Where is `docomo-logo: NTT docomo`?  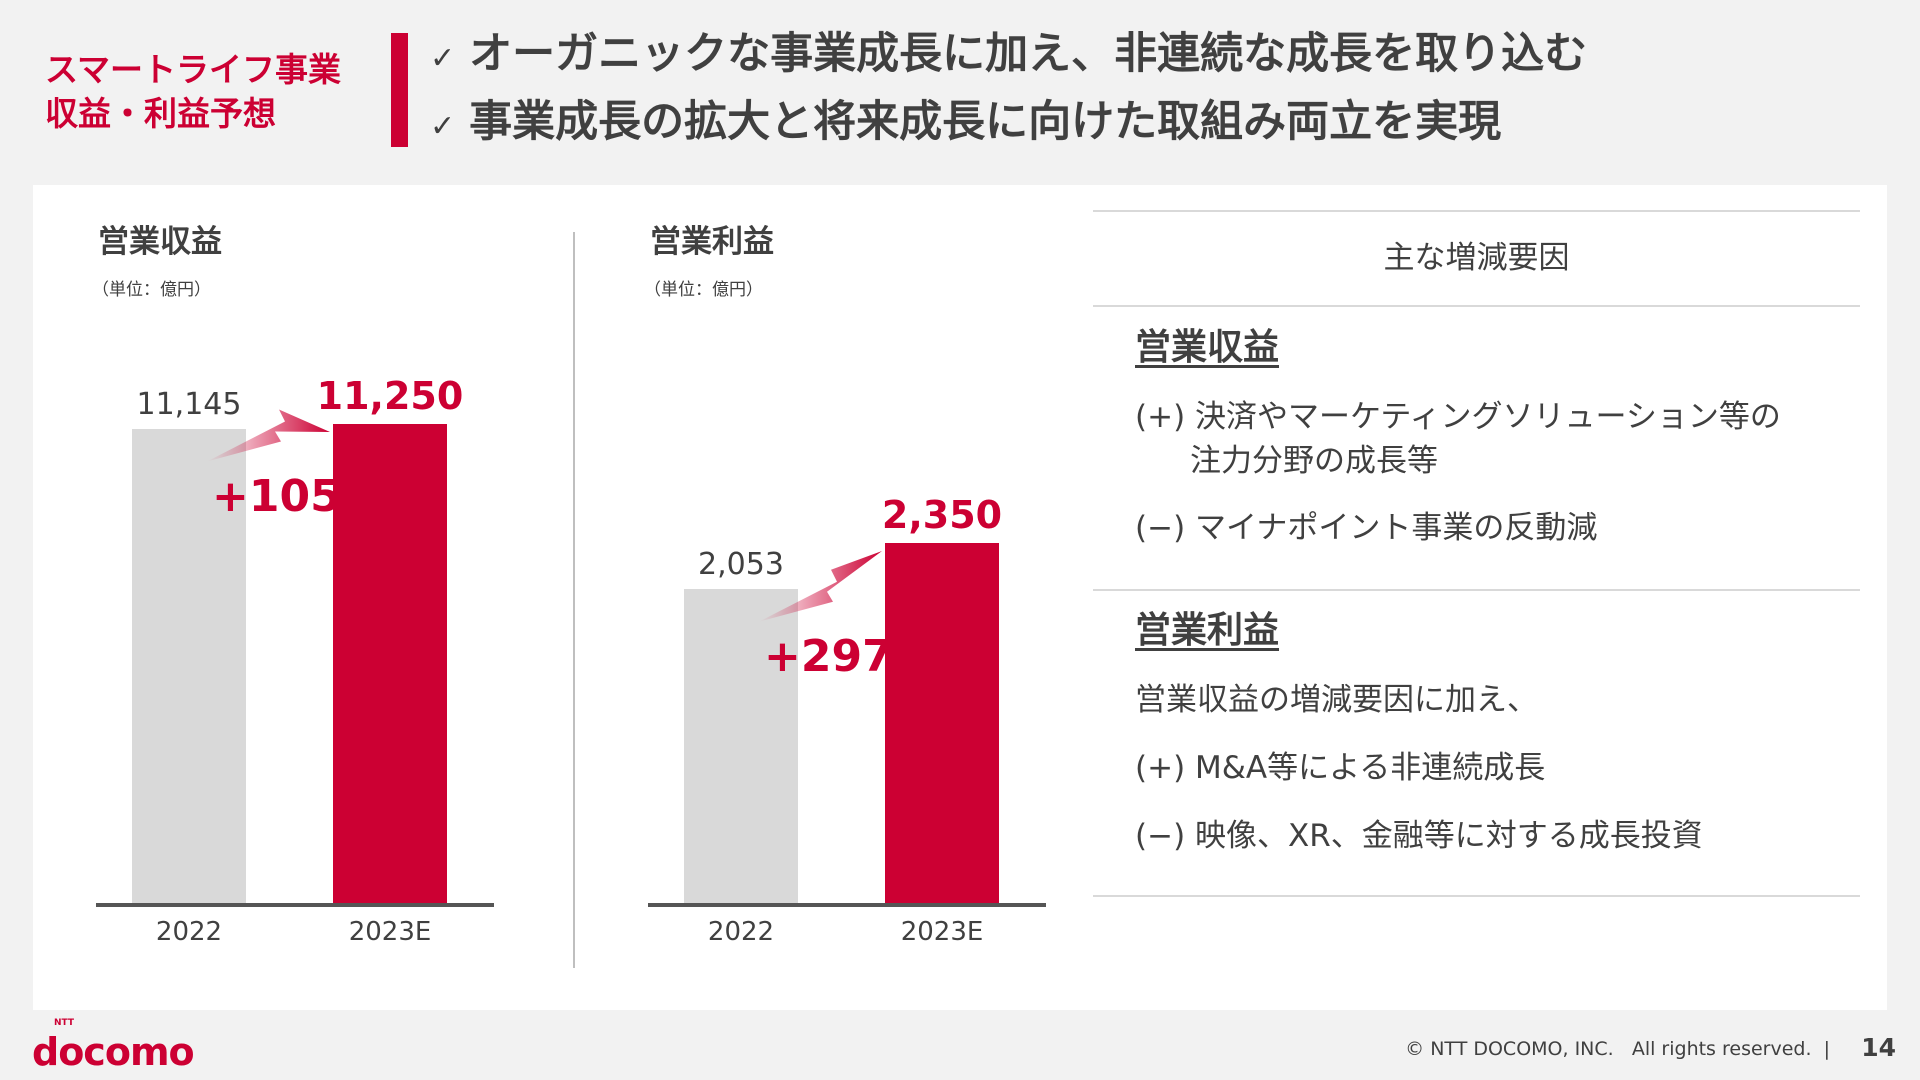 docomo-logo: NTT docomo is located at coordinates (113, 1046).